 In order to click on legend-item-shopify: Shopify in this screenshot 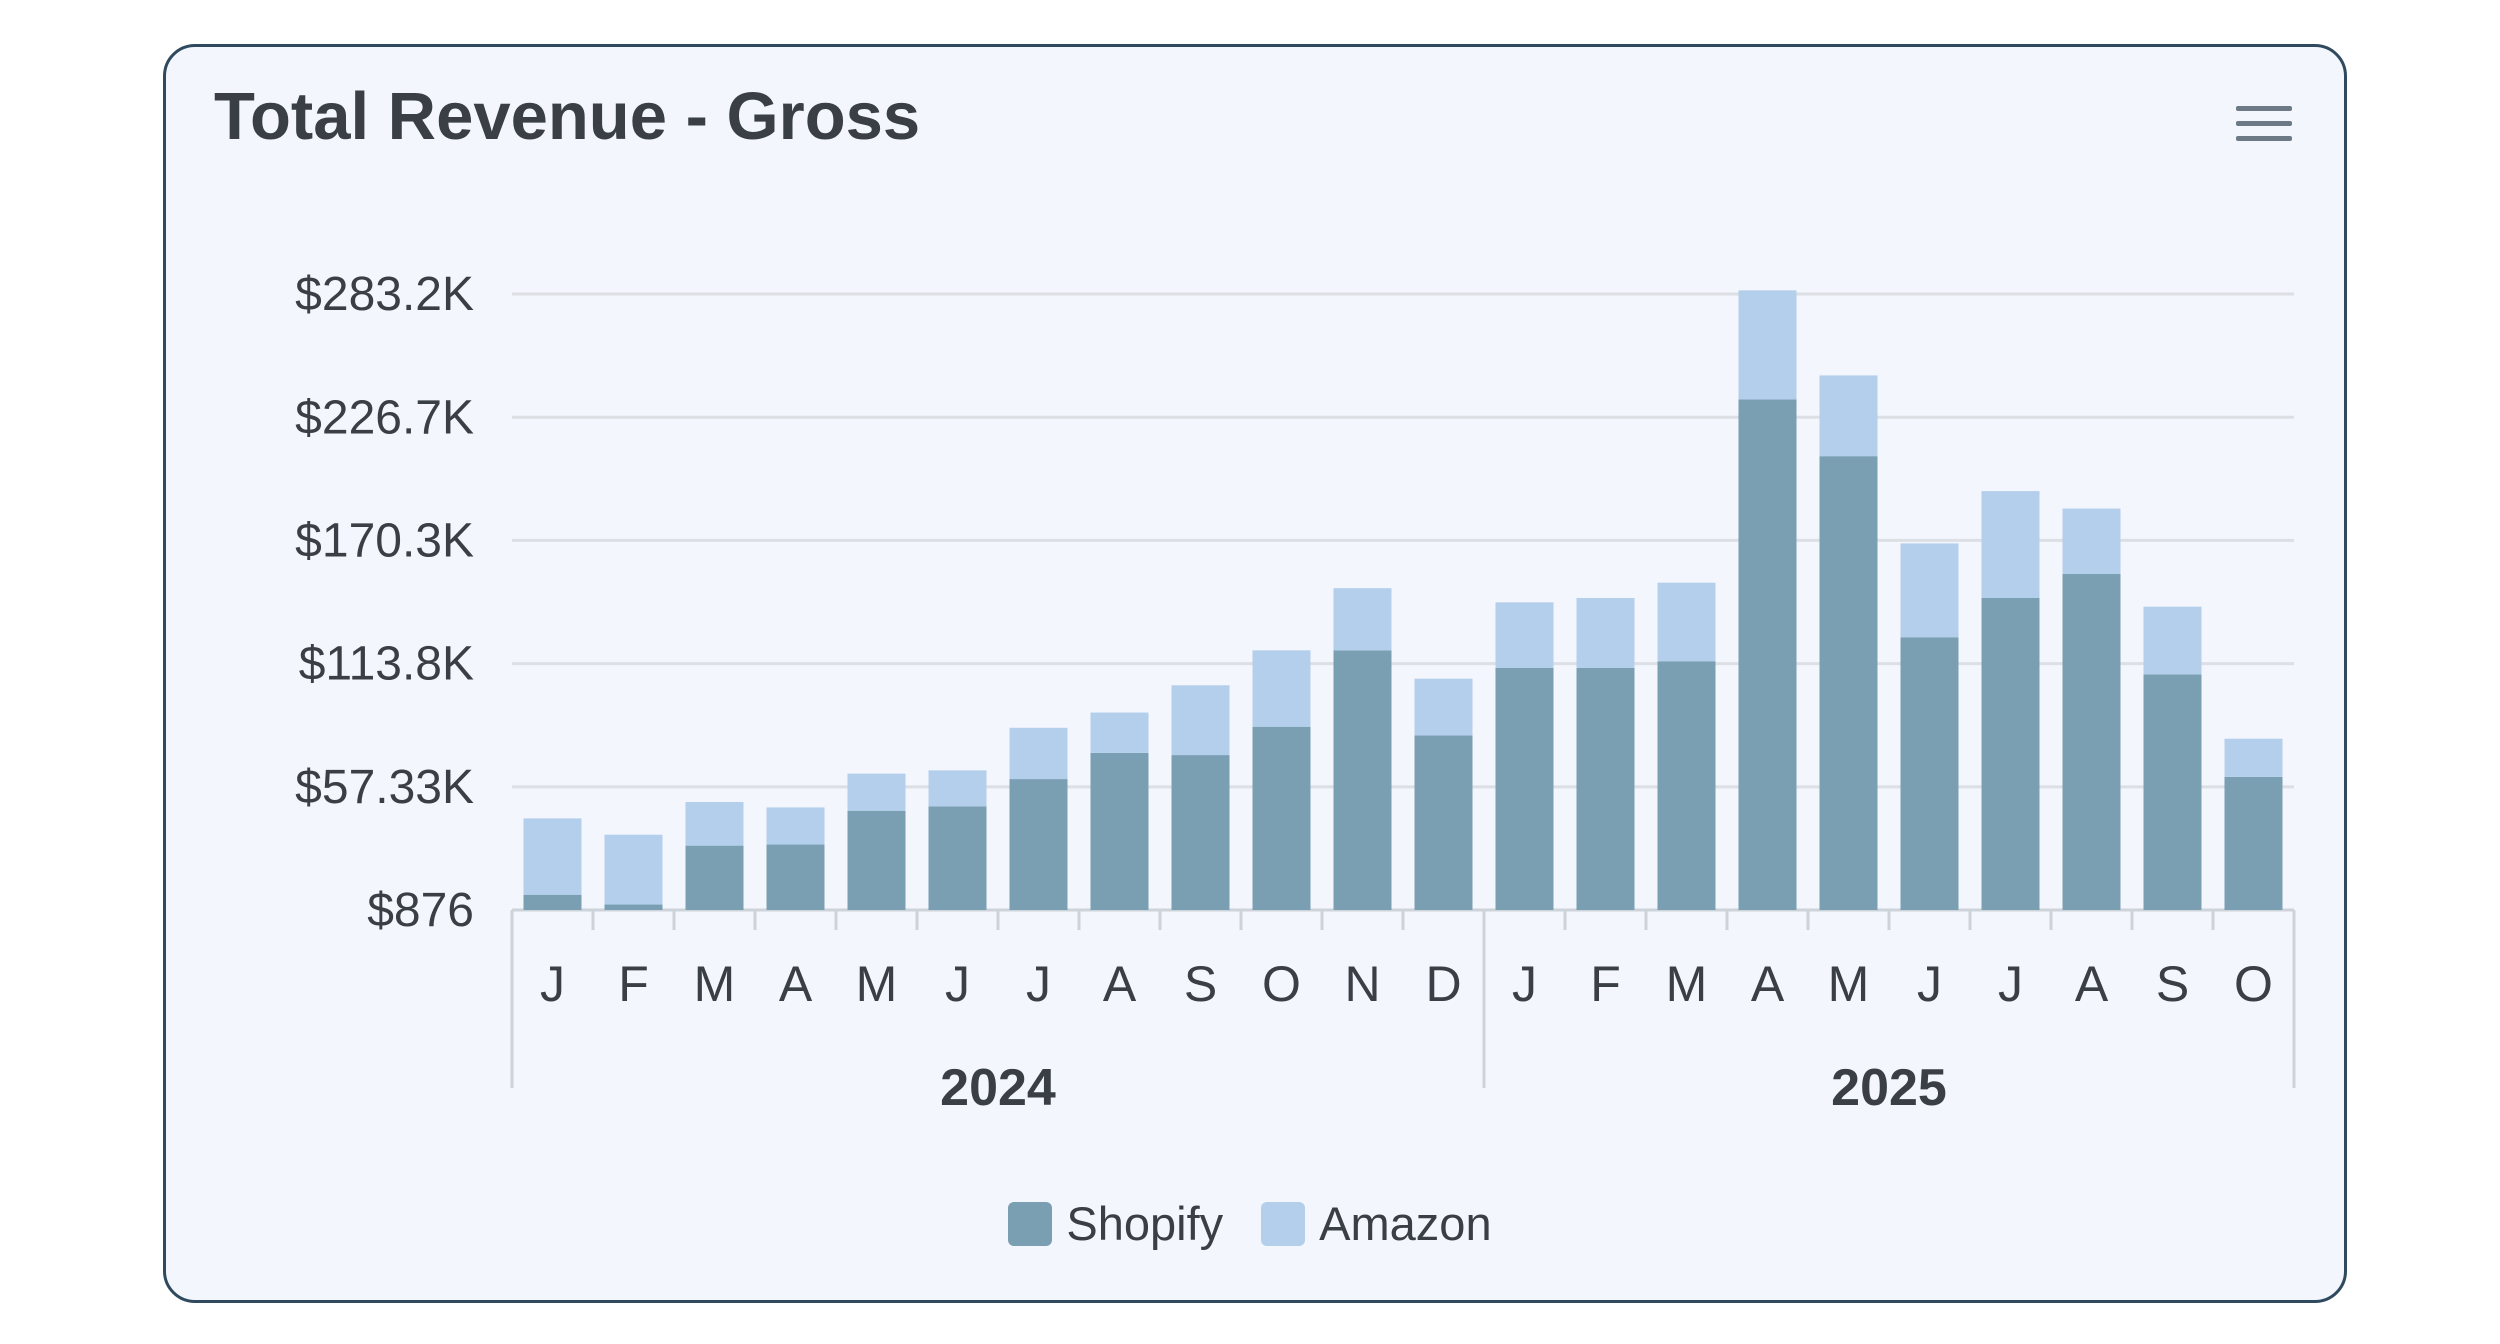, I will do `click(1115, 1223)`.